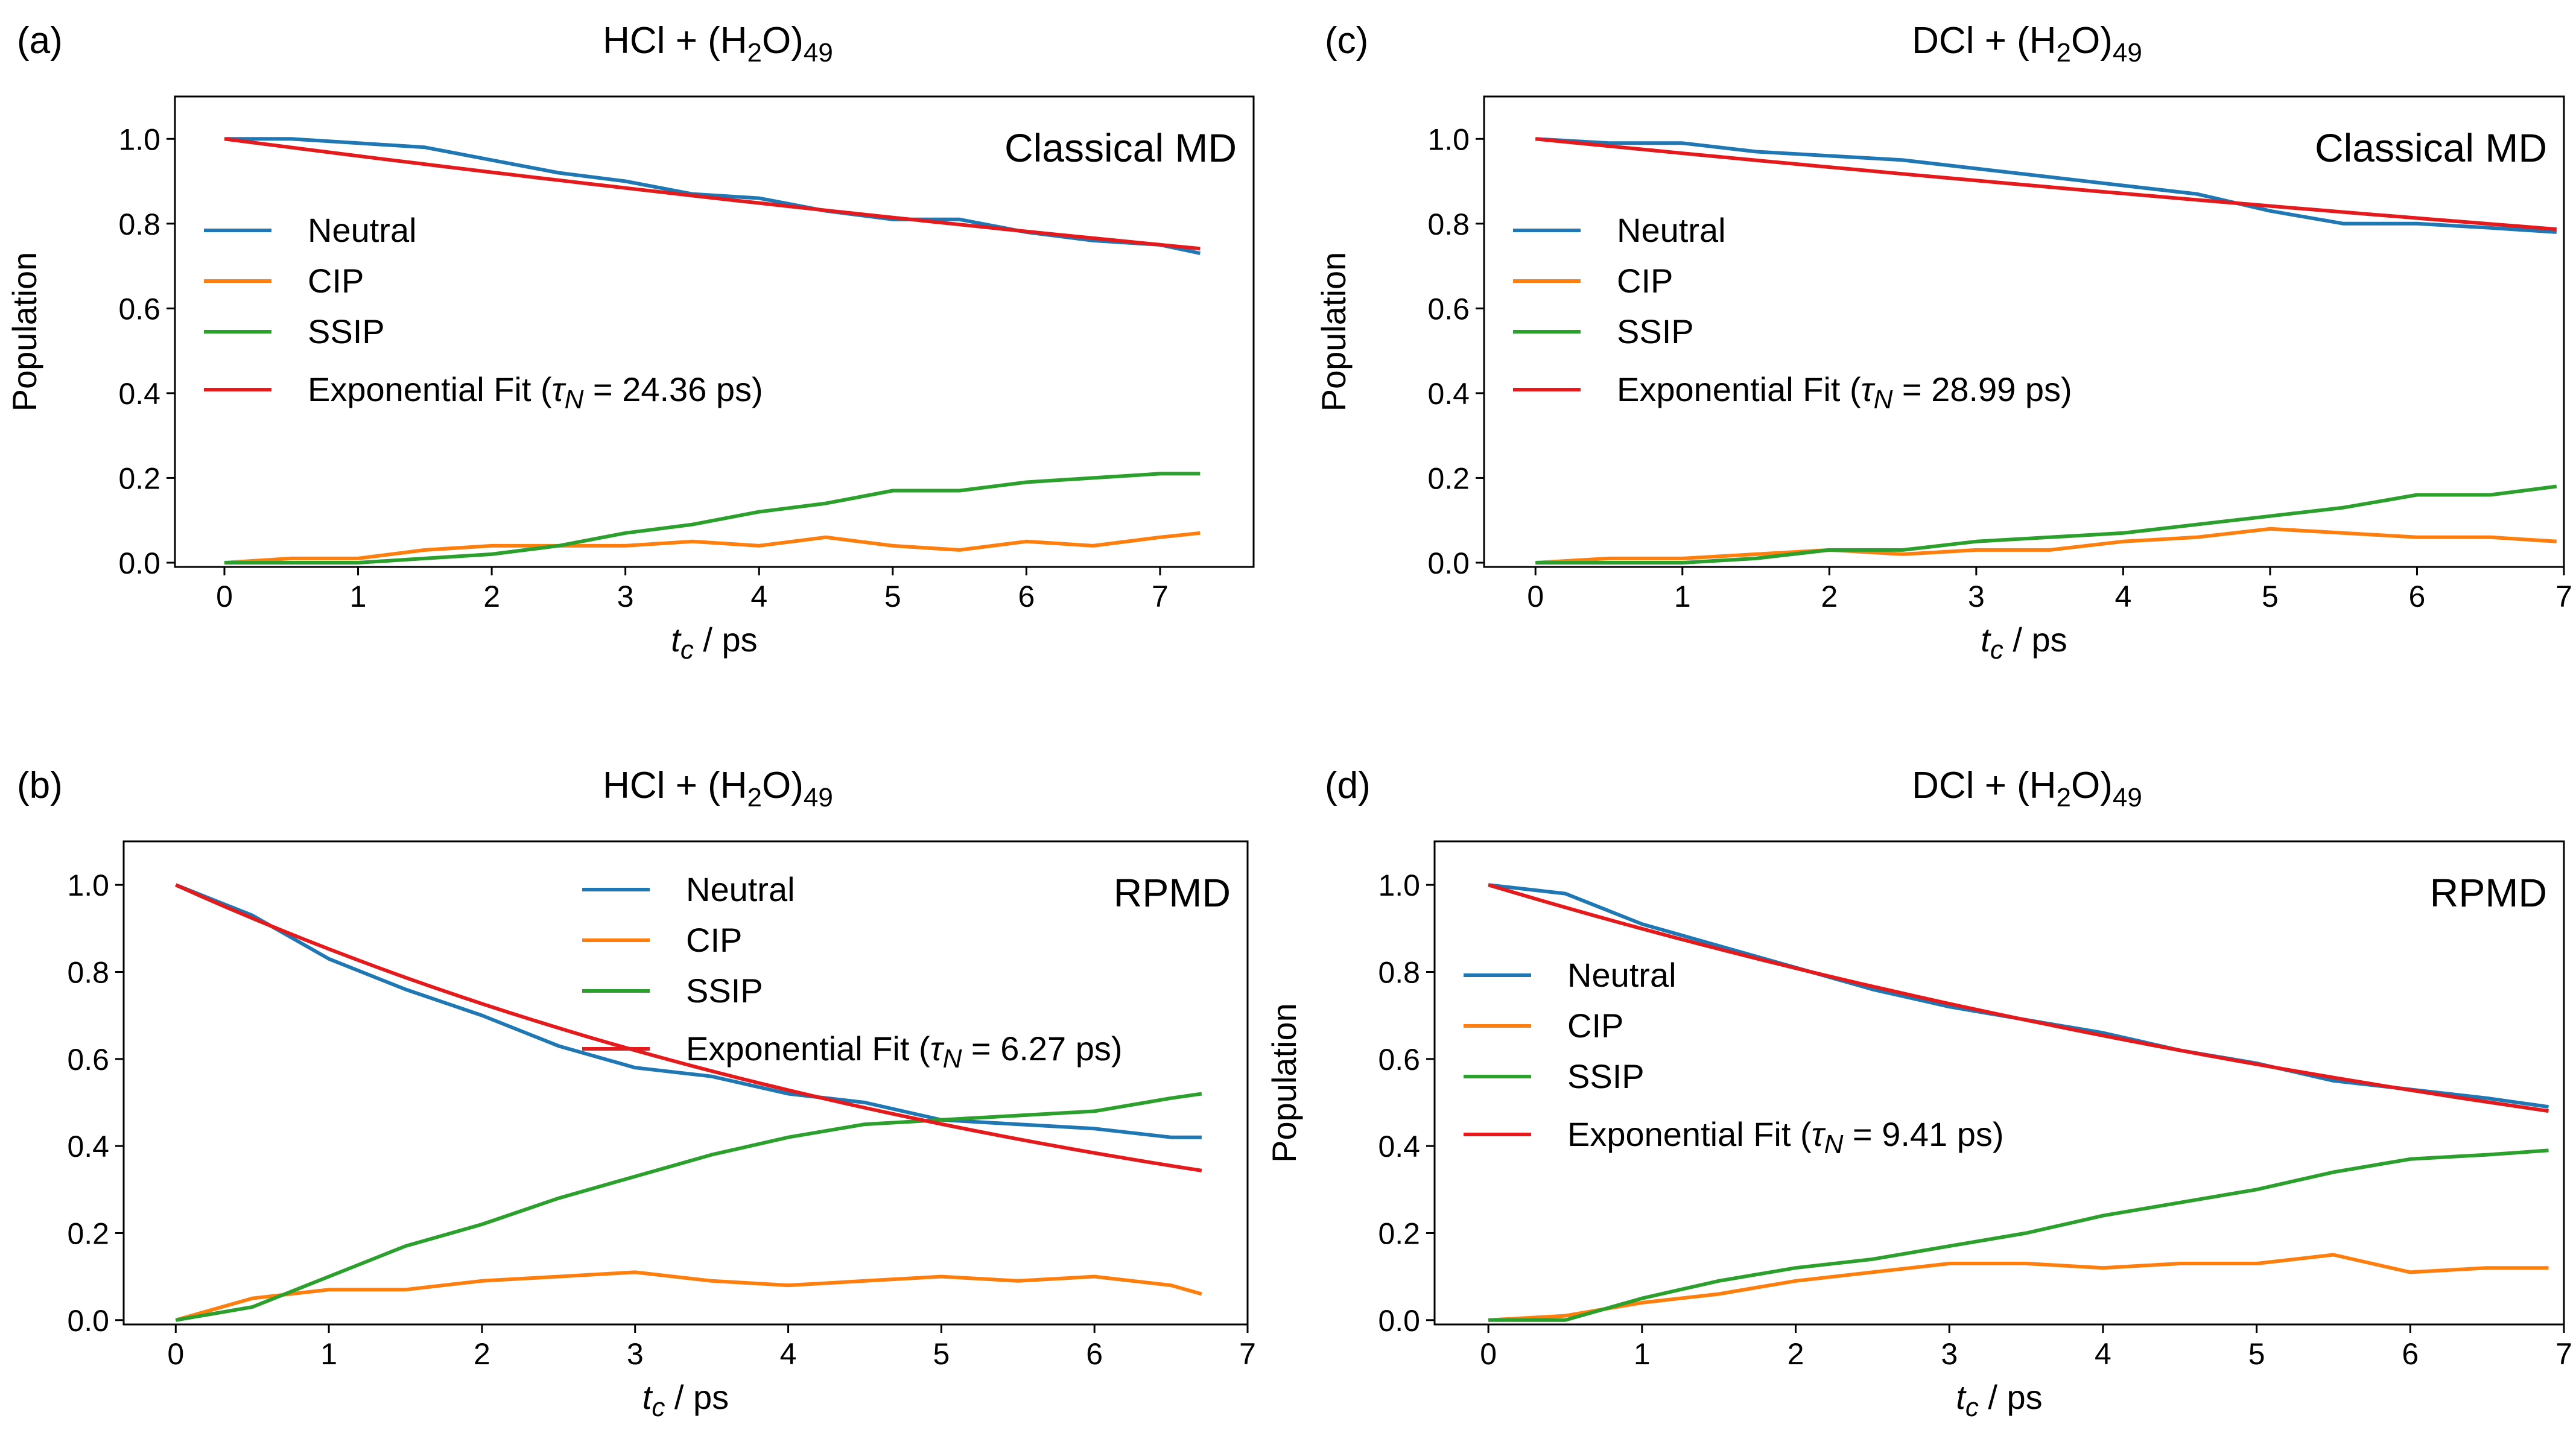 This screenshot has height=1430, width=2576. I want to click on legend-label-fit: Exponential Fit (τN = 24.36 ps), so click(535, 392).